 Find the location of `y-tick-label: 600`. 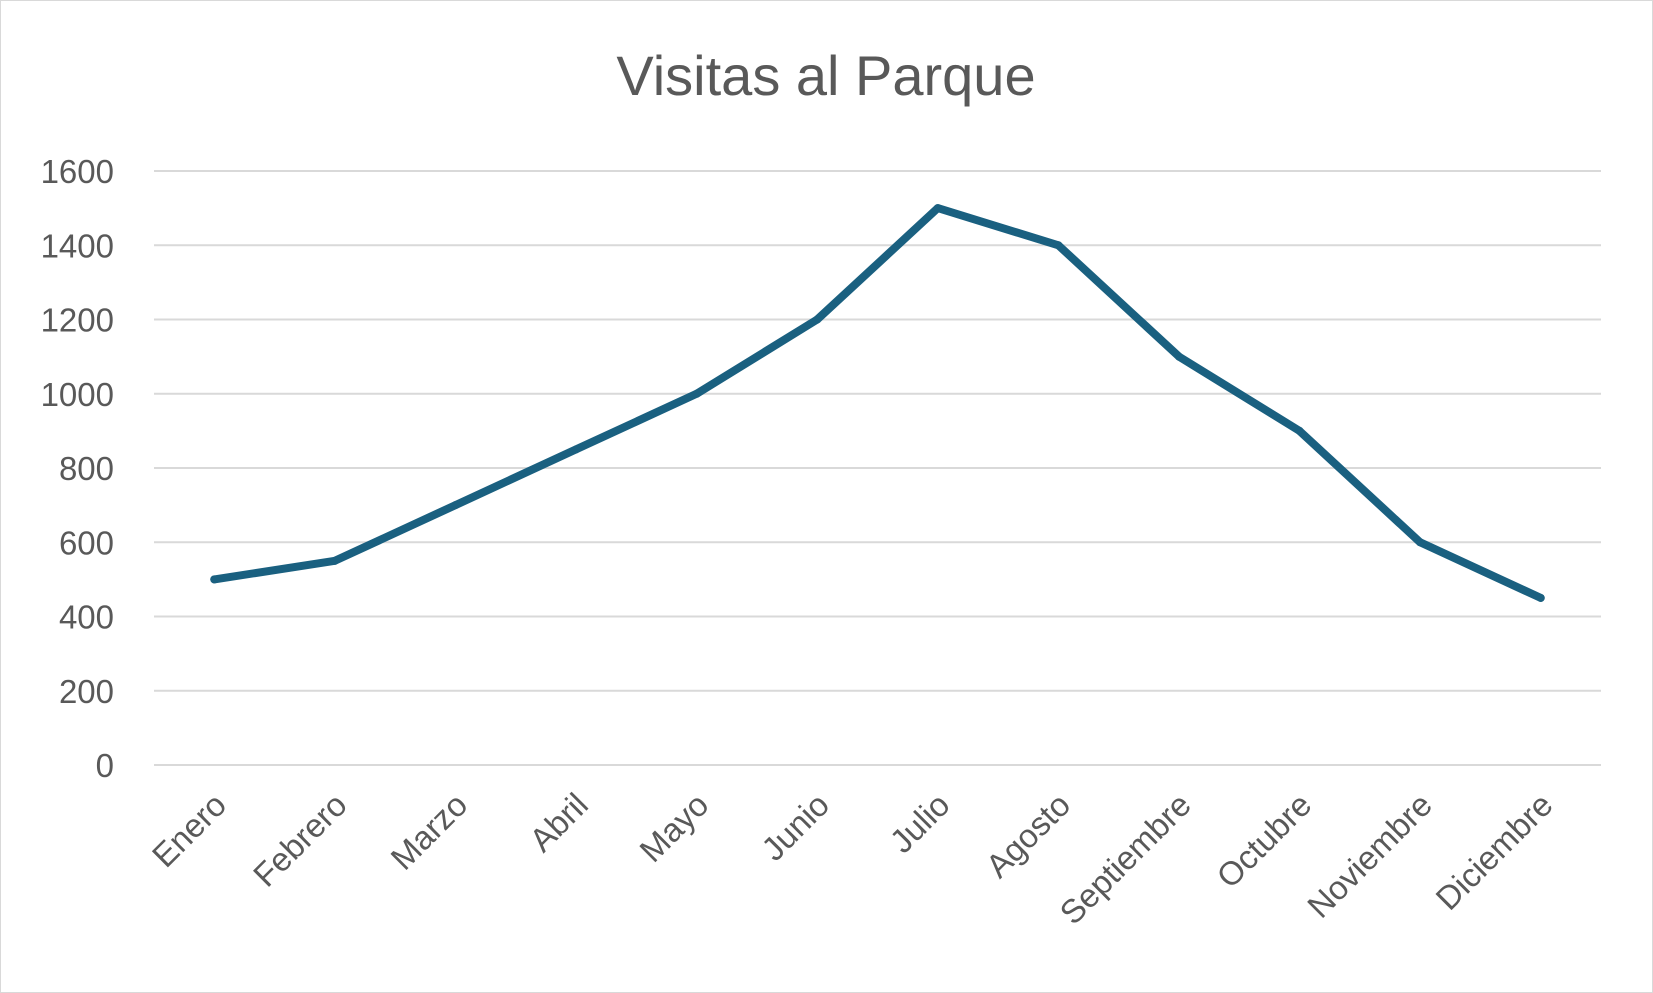

y-tick-label: 600 is located at coordinates (86, 542).